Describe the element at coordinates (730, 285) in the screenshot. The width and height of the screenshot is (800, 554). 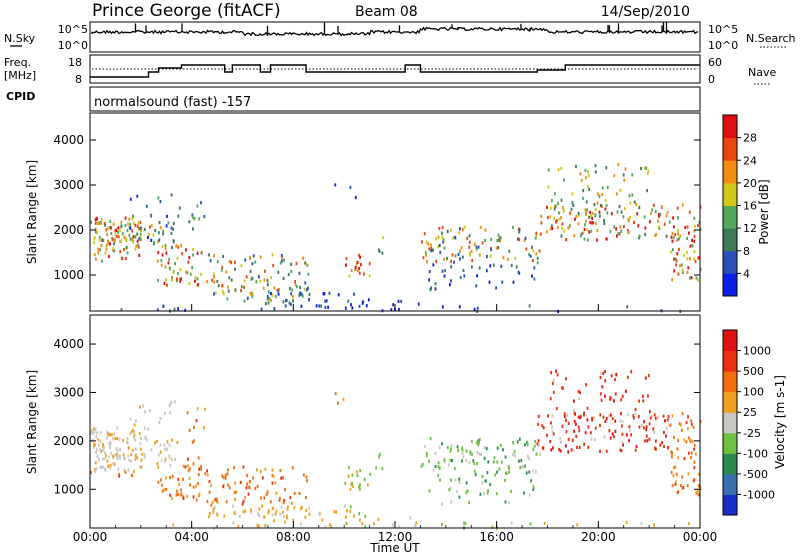
I see `colorbar-swatch` at that location.